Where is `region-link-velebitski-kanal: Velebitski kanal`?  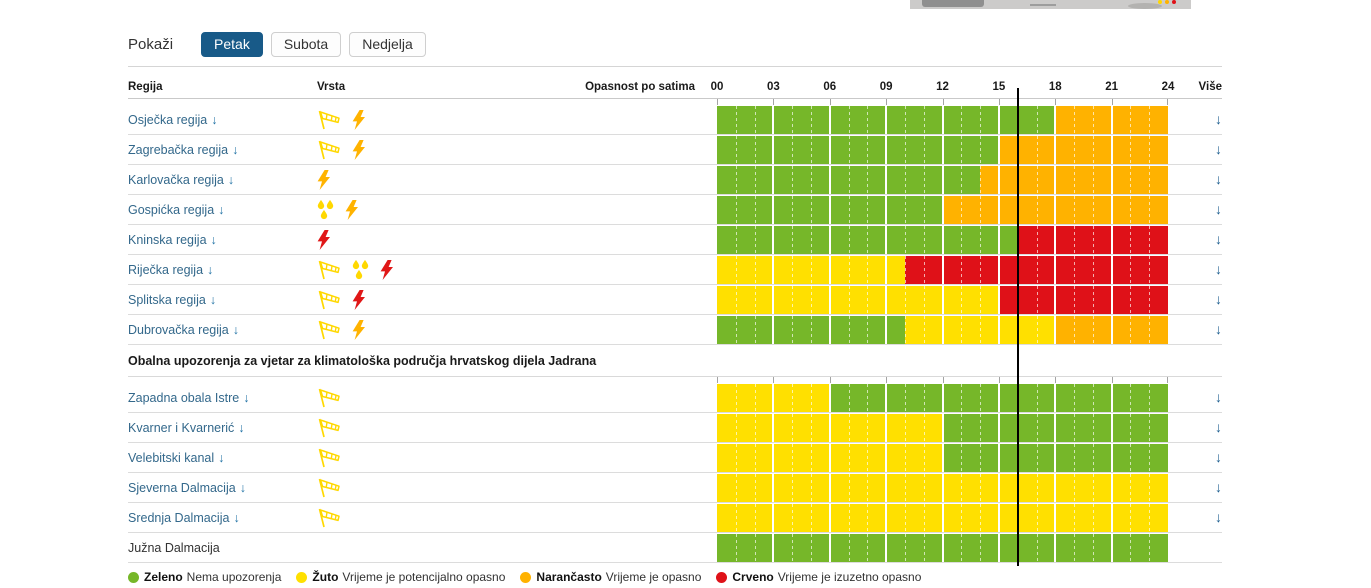 region-link-velebitski-kanal: Velebitski kanal is located at coordinates (171, 457).